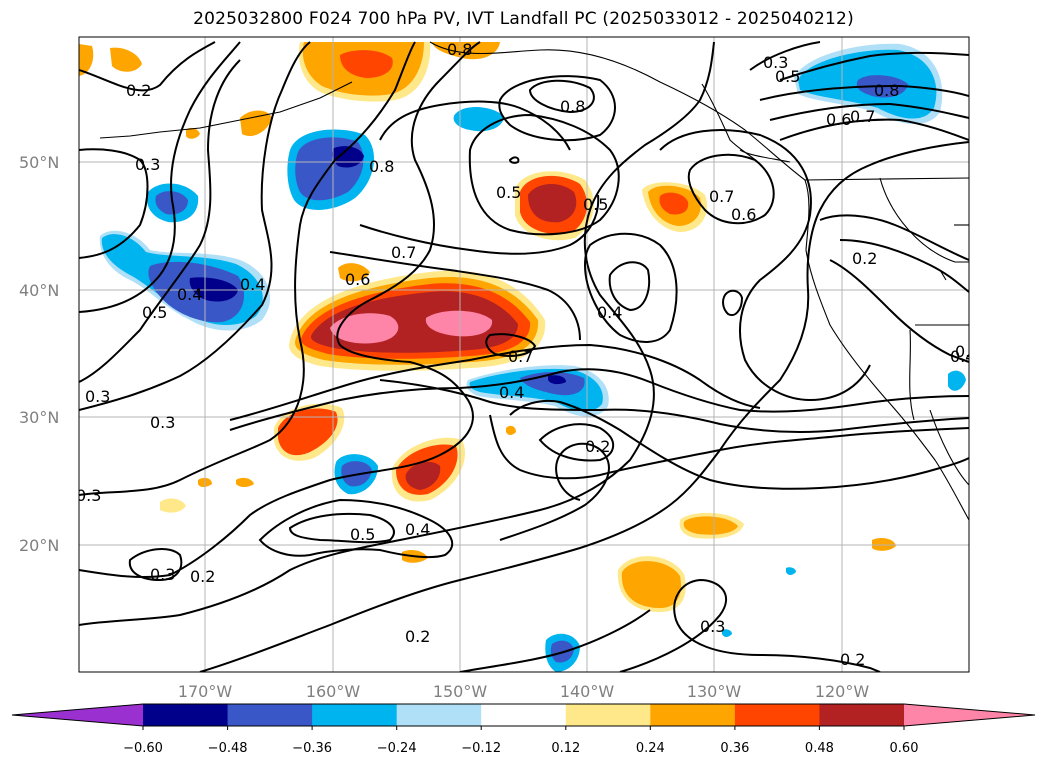 Image resolution: width=1047 pixels, height=765 pixels. What do you see at coordinates (397, 748) in the screenshot?
I see `colorbar-tick-label: −0.24` at bounding box center [397, 748].